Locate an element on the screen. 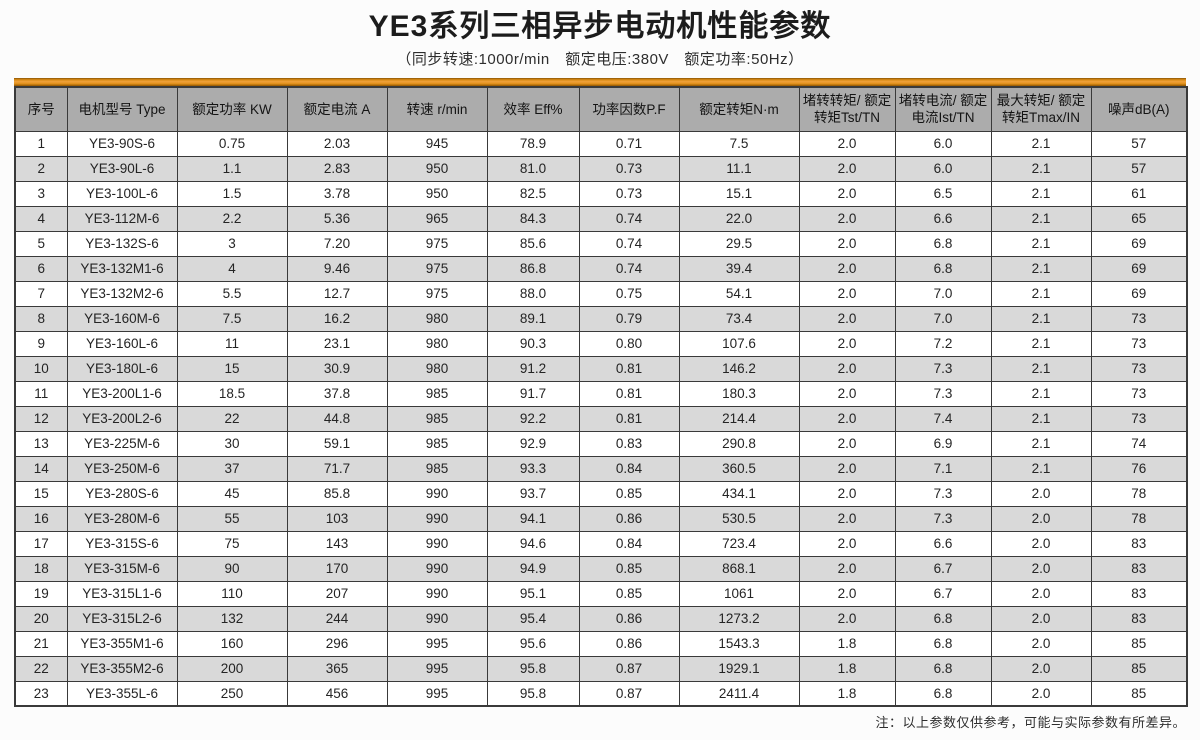 The height and width of the screenshot is (740, 1200). table-cell: YE3-280M-6 is located at coordinates (122, 518).